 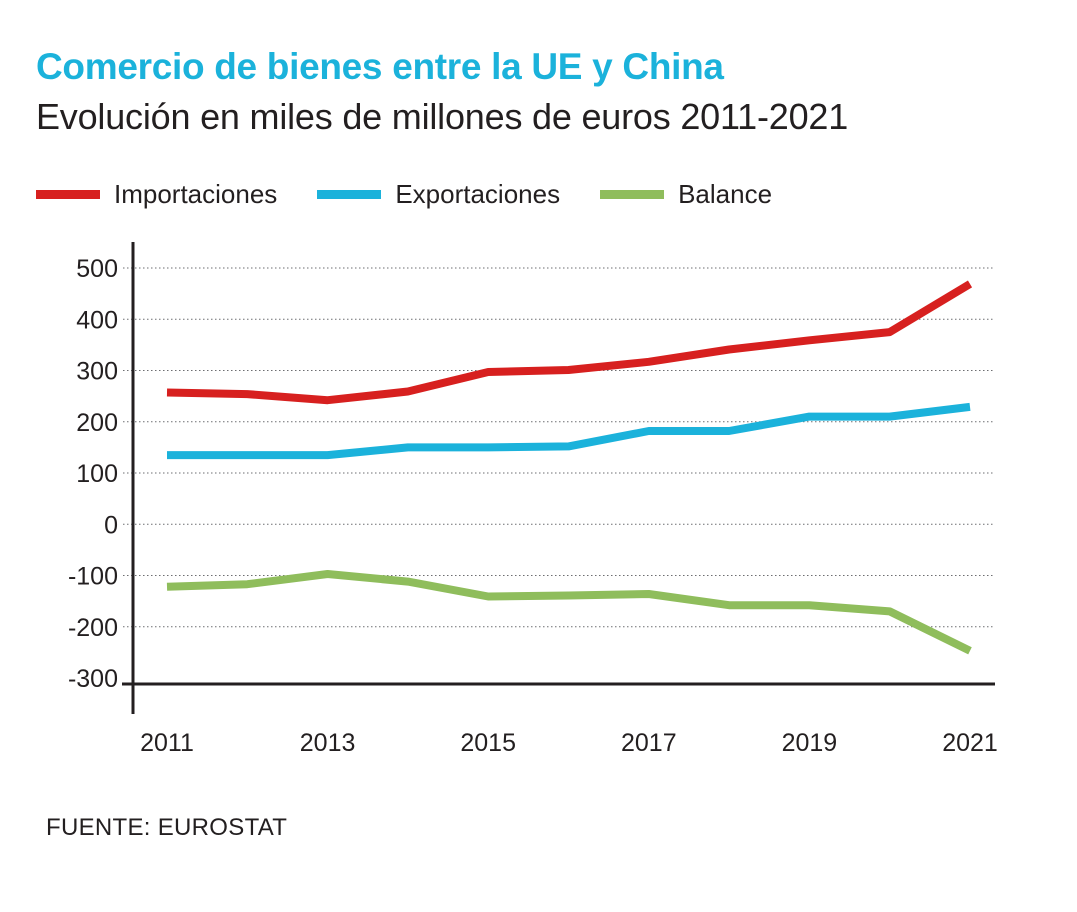 I want to click on series-line-balance, so click(x=569, y=612).